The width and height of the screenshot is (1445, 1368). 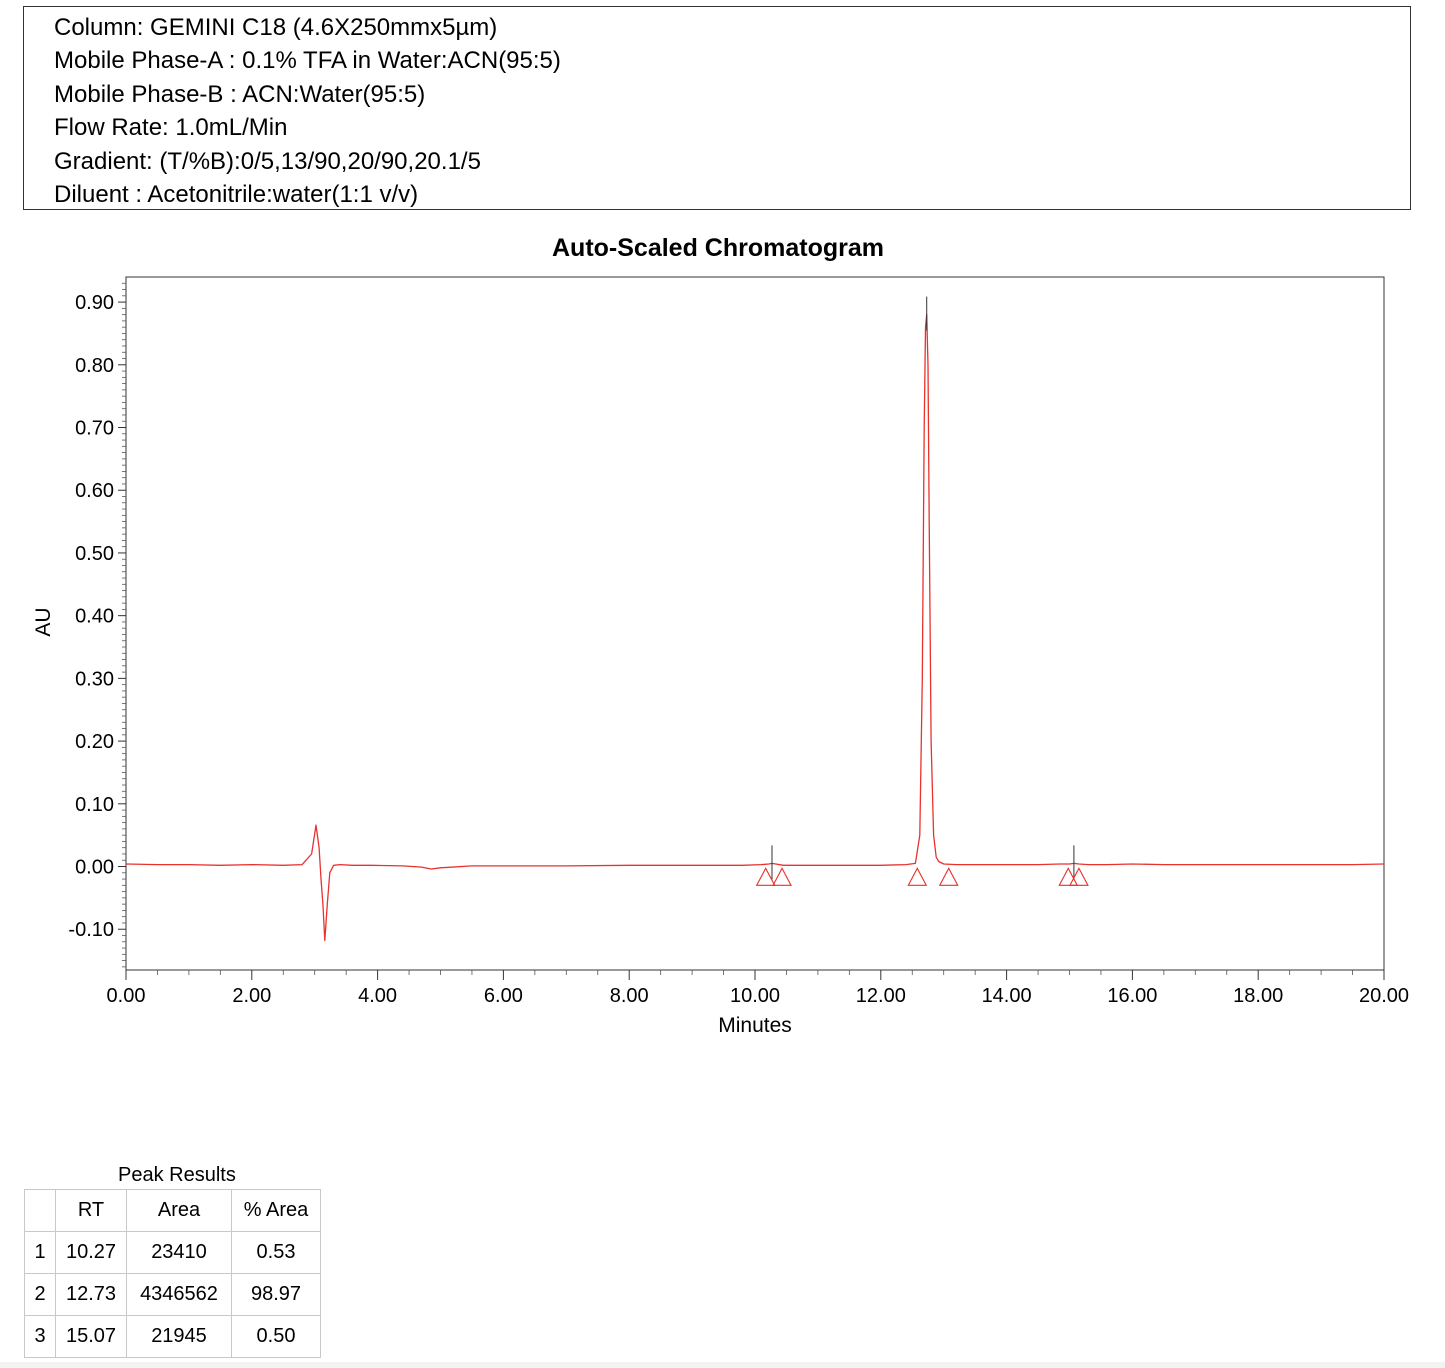 I want to click on x-tick-label: 10.00, so click(x=755, y=996).